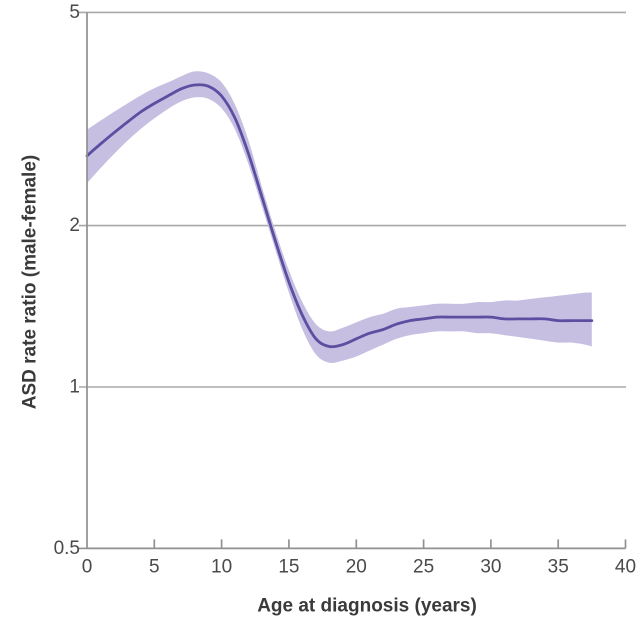 The width and height of the screenshot is (642, 628). Describe the element at coordinates (367, 606) in the screenshot. I see `x-axis-title: Age at diagnosis (years)` at that location.